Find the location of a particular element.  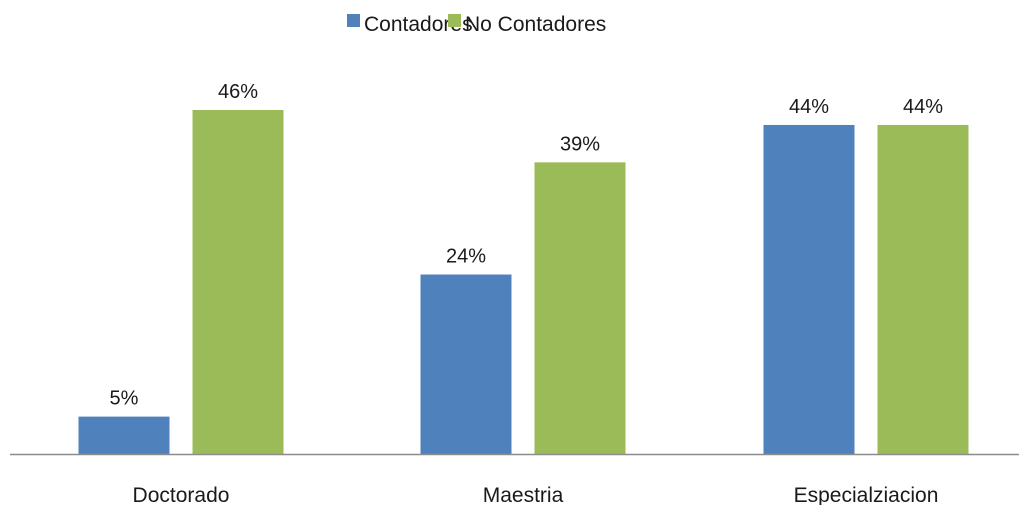

data-label-0-0: 5% is located at coordinates (124, 399).